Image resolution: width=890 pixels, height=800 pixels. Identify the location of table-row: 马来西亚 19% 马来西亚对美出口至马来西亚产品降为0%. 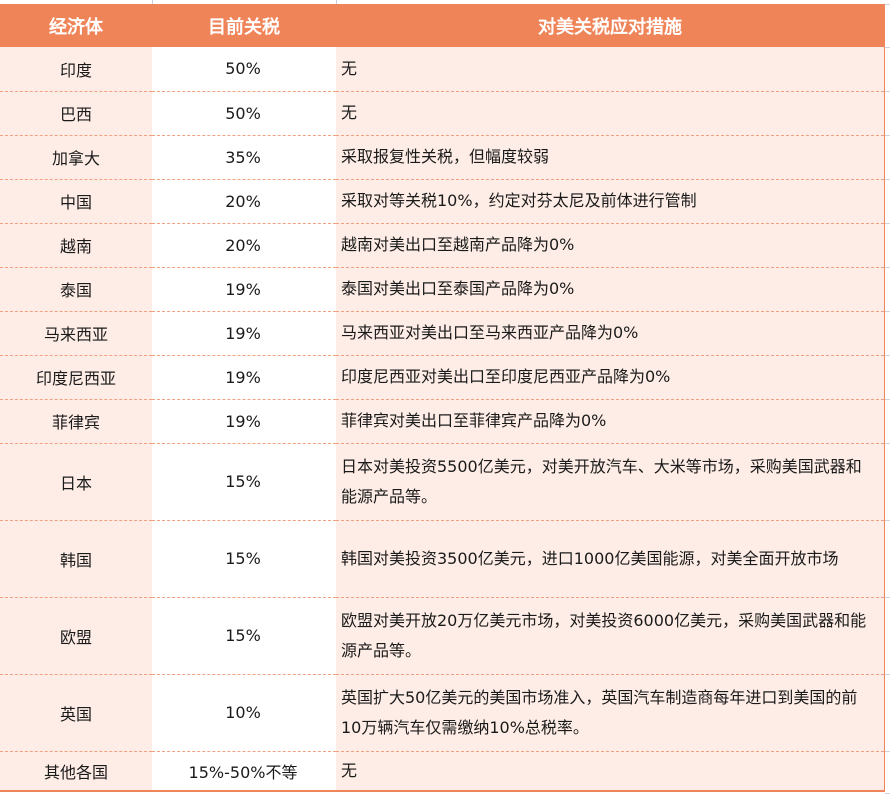
(442, 333).